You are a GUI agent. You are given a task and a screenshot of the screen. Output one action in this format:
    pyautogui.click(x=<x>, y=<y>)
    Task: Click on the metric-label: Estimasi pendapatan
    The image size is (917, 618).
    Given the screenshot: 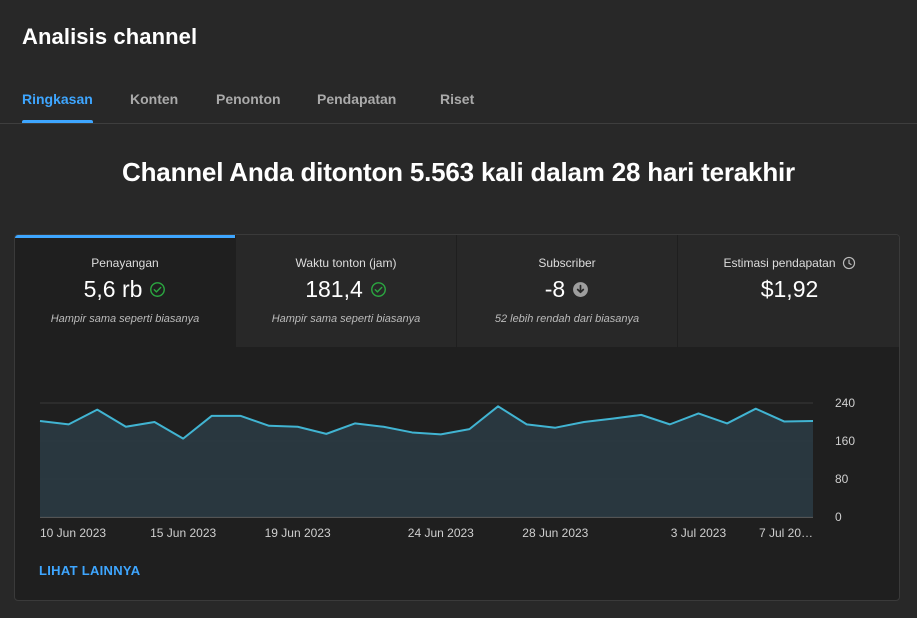 What is the action you would take?
    pyautogui.click(x=779, y=263)
    